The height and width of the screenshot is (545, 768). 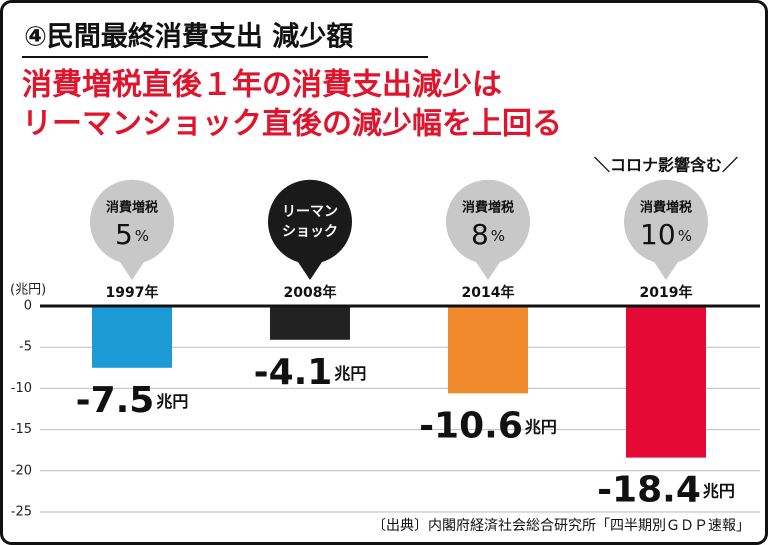 I want to click on y-tick-label: -5, so click(x=25, y=347).